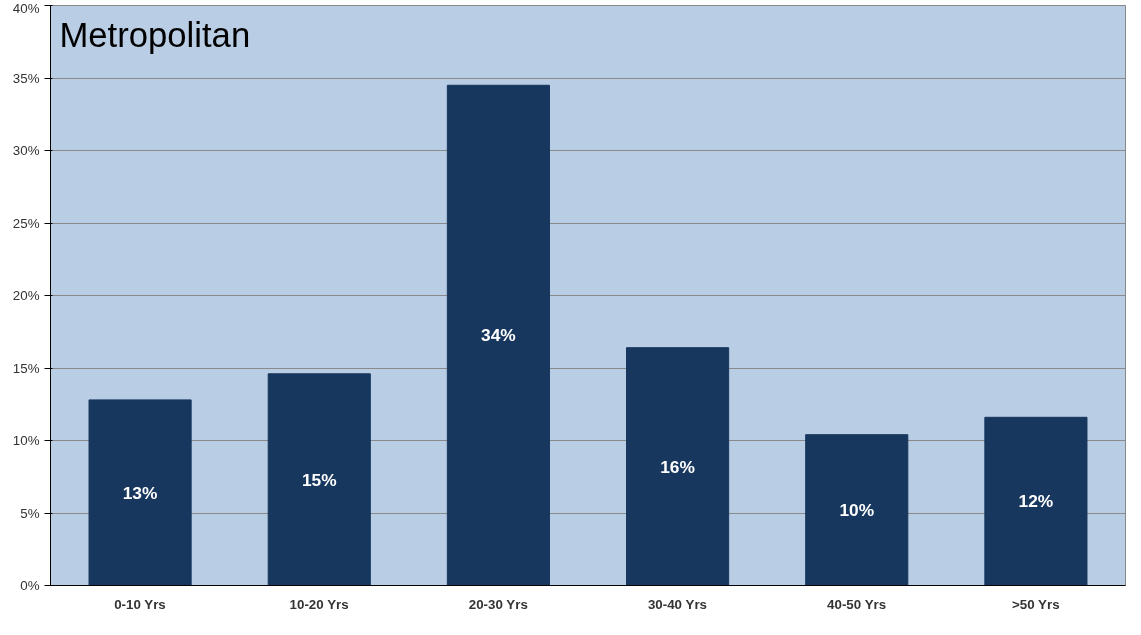  What do you see at coordinates (140, 604) in the screenshot?
I see `x-tick-label: 0-10 Yrs` at bounding box center [140, 604].